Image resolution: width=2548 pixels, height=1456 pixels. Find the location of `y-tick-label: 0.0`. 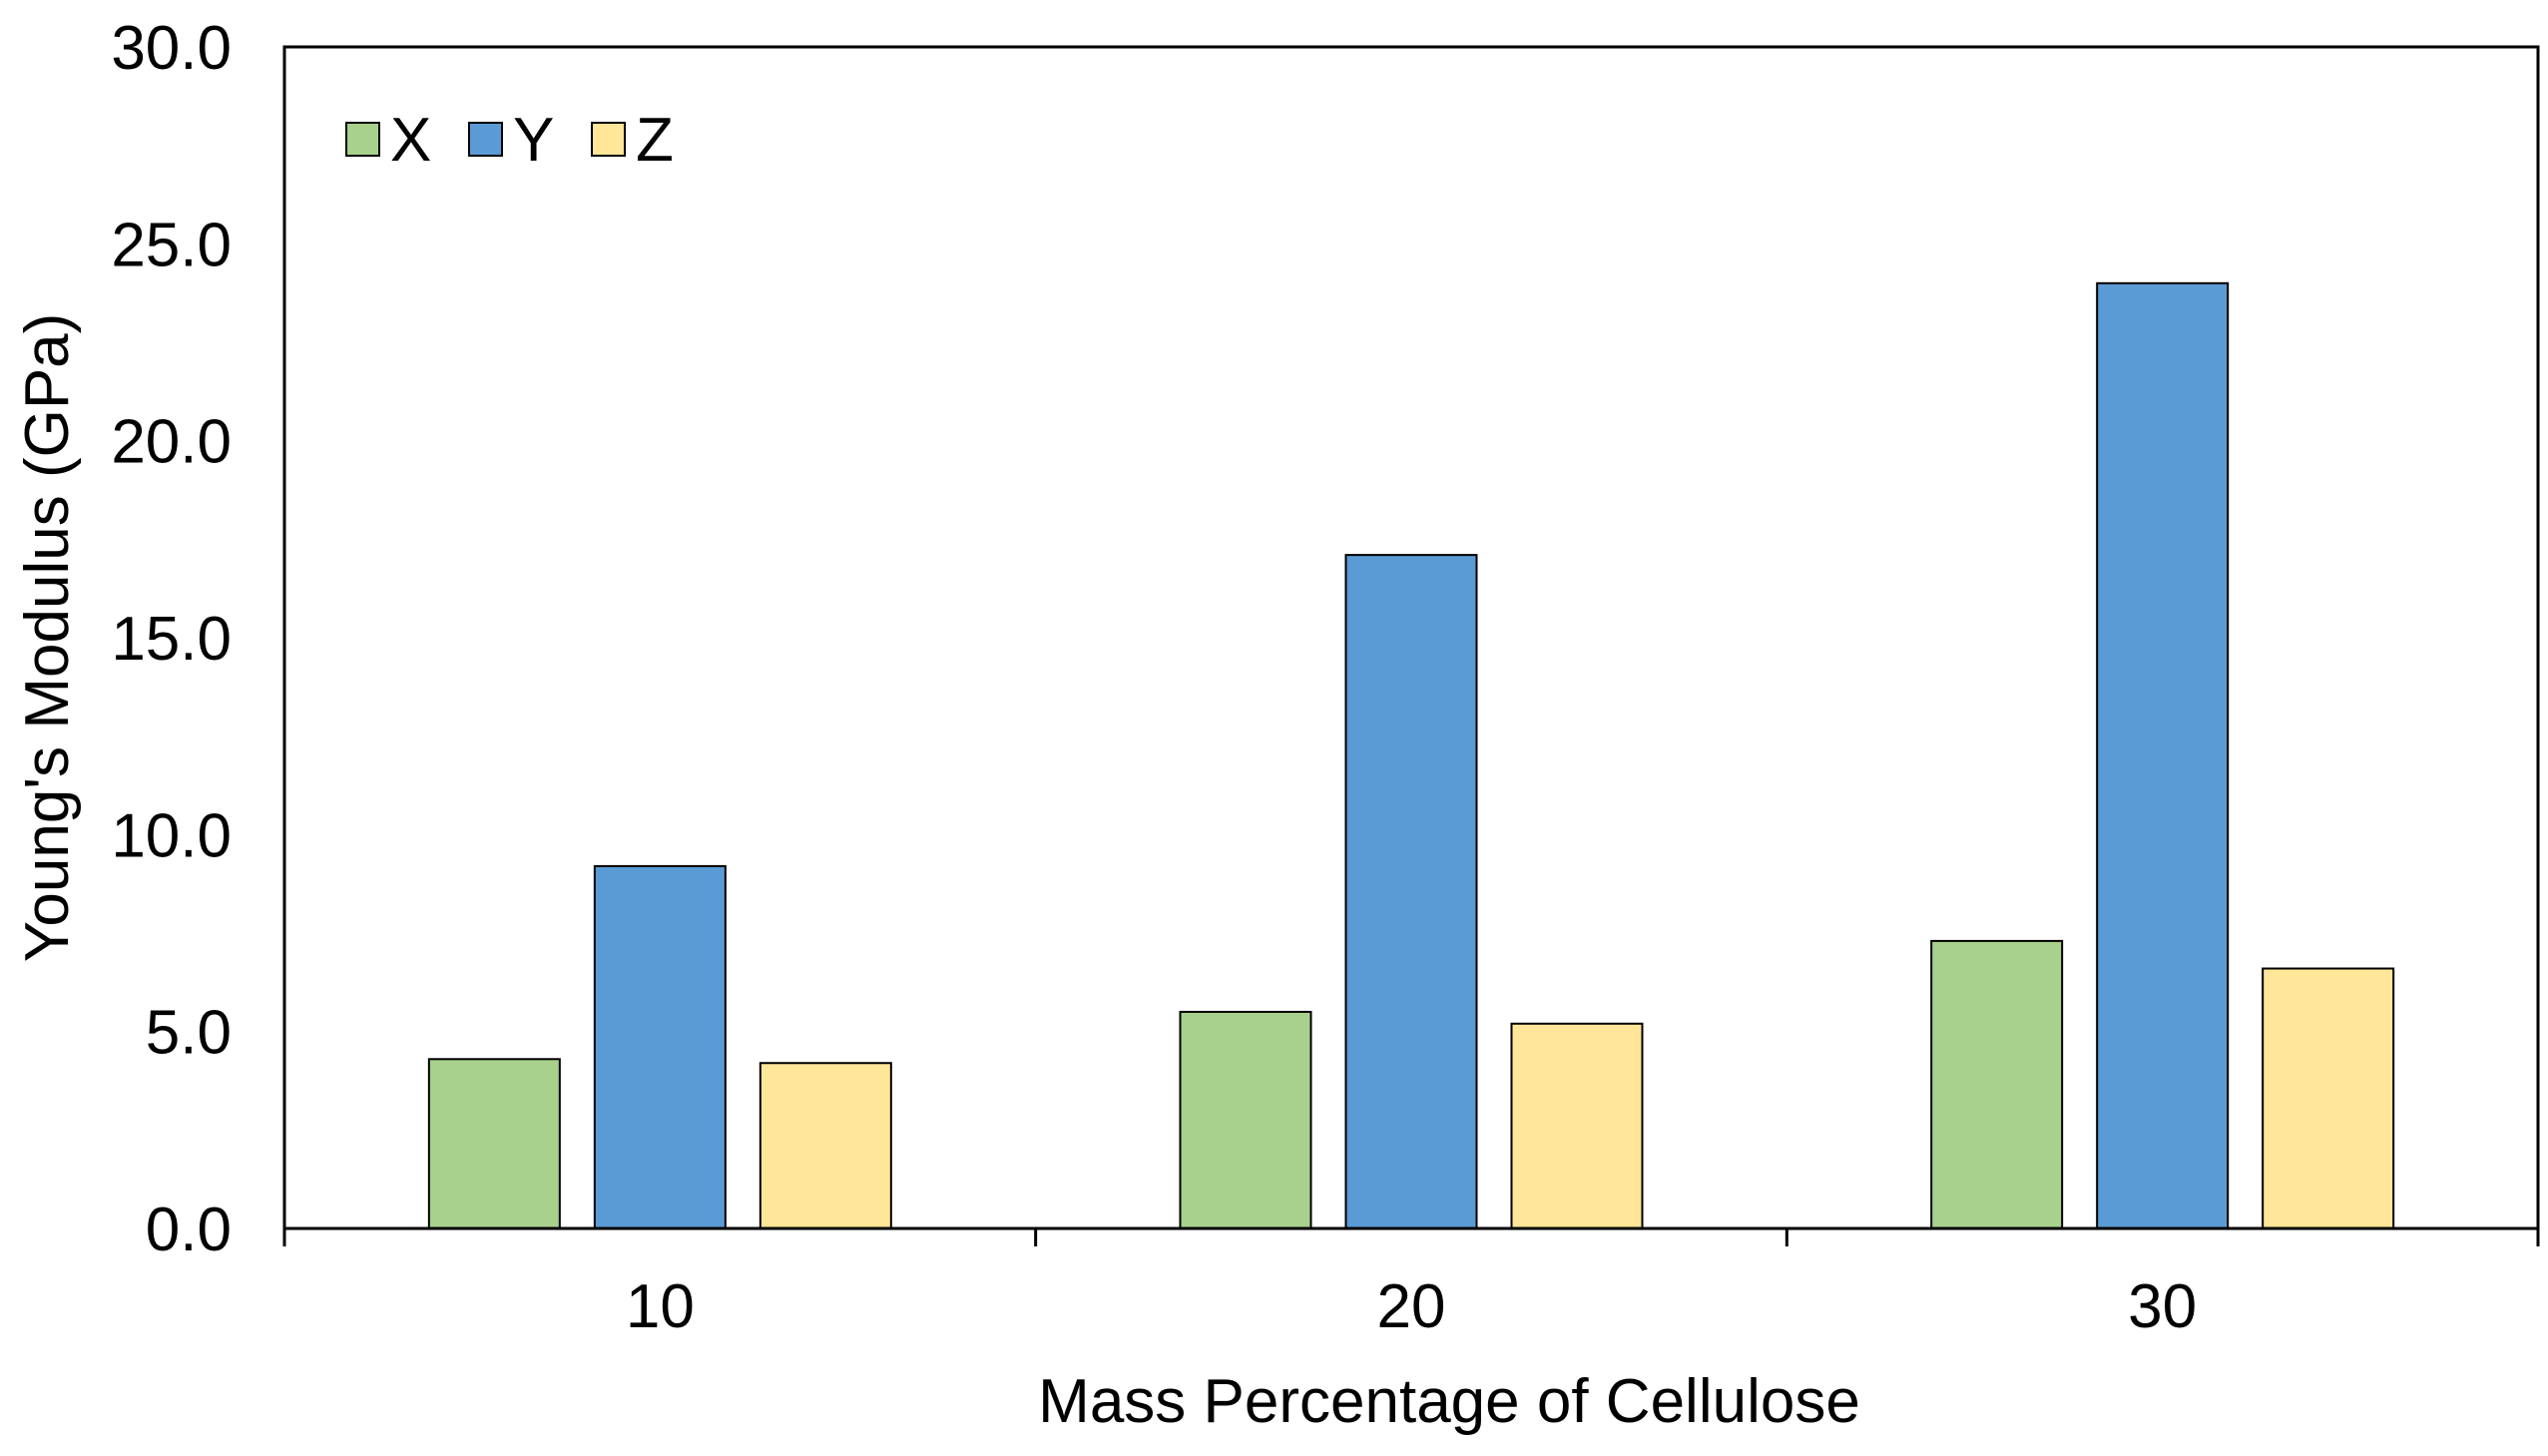

y-tick-label: 0.0 is located at coordinates (189, 1230).